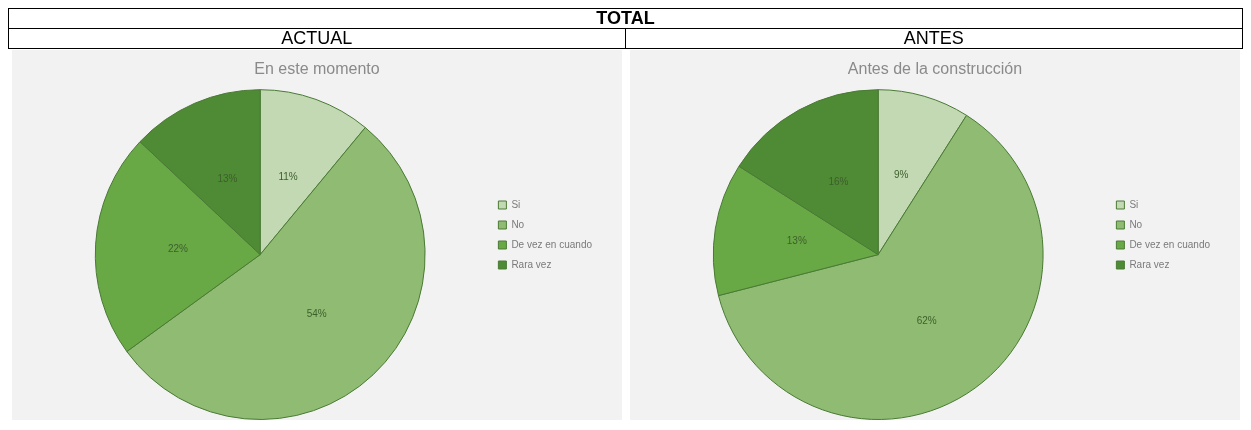  I want to click on data-label: 54%, so click(316, 314).